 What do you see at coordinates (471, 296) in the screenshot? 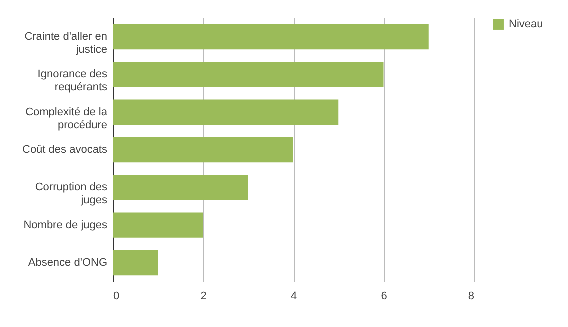
I see `x-tick-label: 8` at bounding box center [471, 296].